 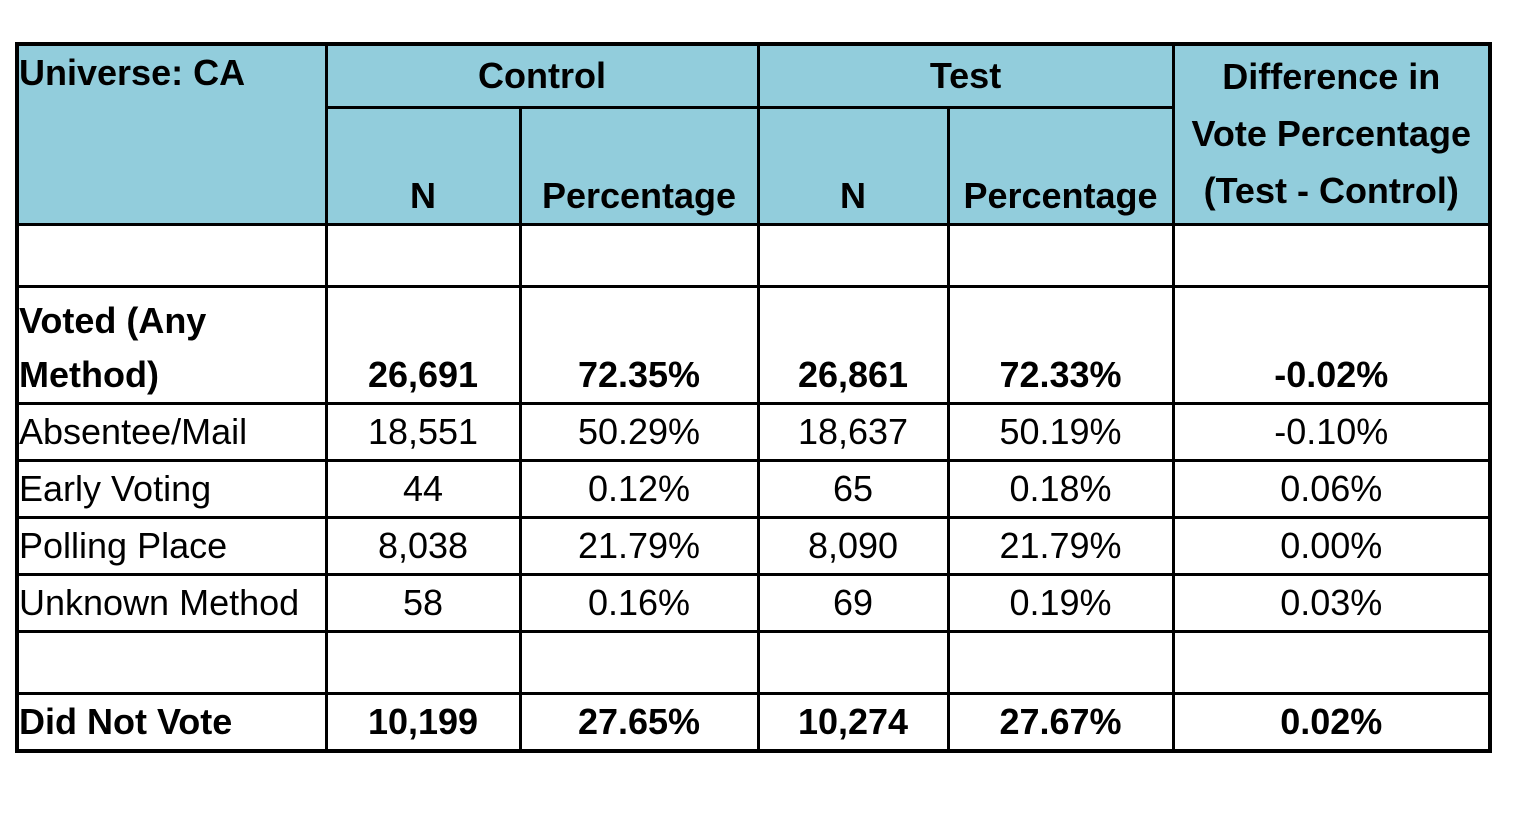 I want to click on row-label-cell: Did Not Vote, so click(x=171, y=721).